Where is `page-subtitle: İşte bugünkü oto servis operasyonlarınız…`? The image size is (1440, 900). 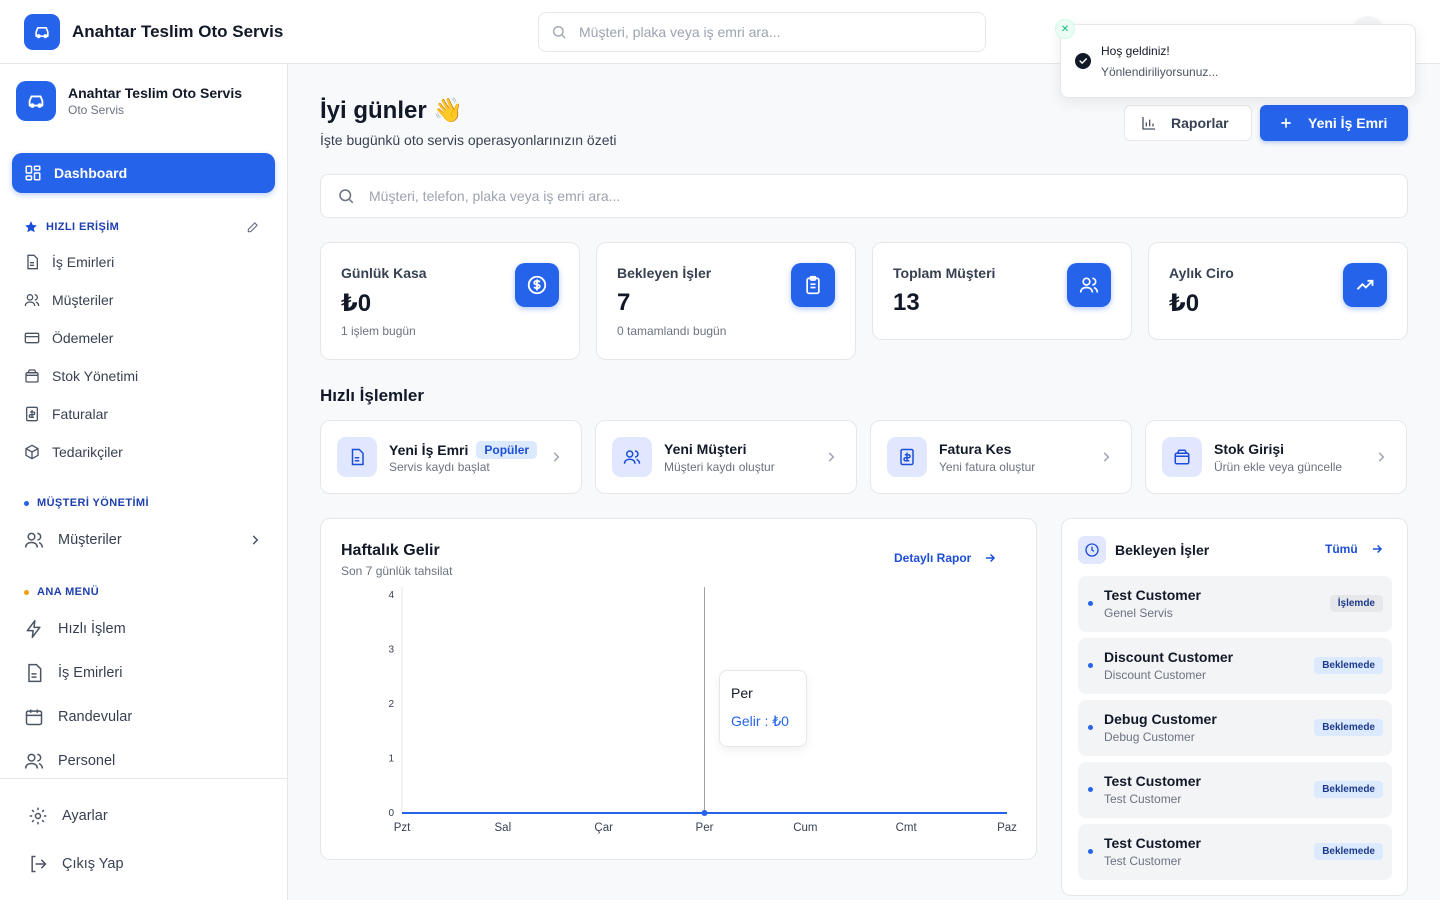 page-subtitle: İşte bugünkü oto servis operasyonlarınız… is located at coordinates (468, 140).